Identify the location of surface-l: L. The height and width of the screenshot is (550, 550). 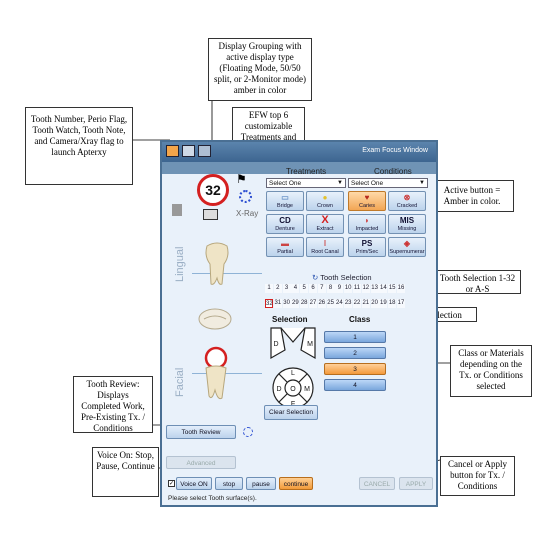
(293, 373).